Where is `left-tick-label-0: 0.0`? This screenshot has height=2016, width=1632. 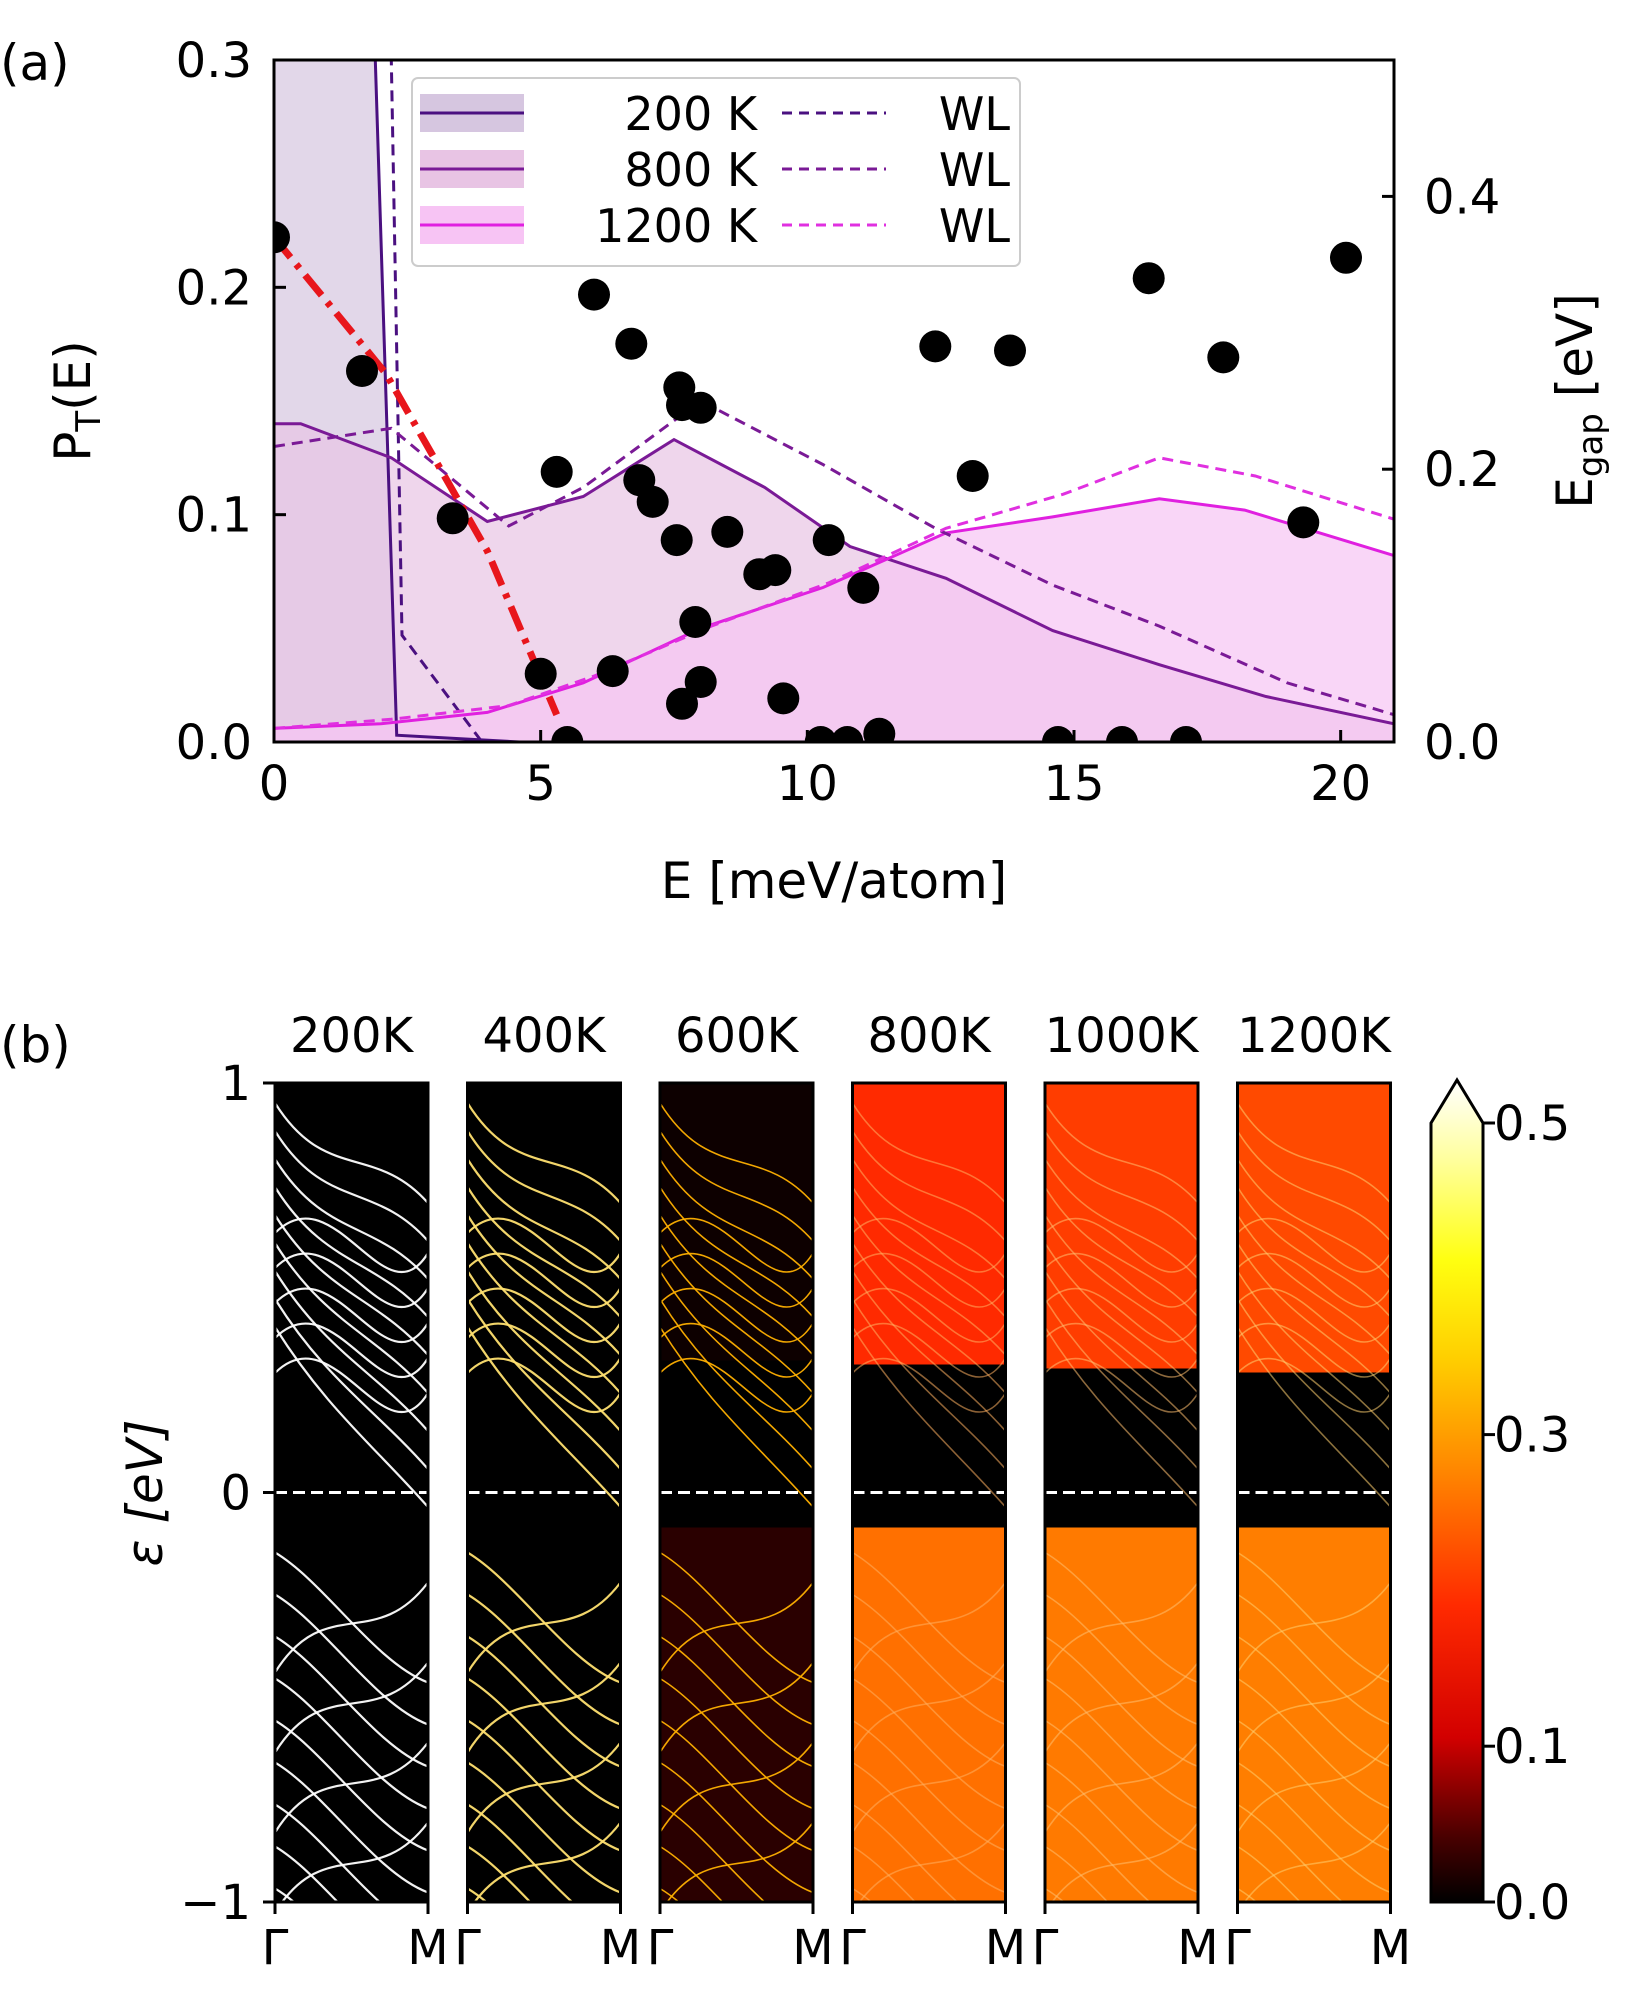 left-tick-label-0: 0.0 is located at coordinates (214, 743).